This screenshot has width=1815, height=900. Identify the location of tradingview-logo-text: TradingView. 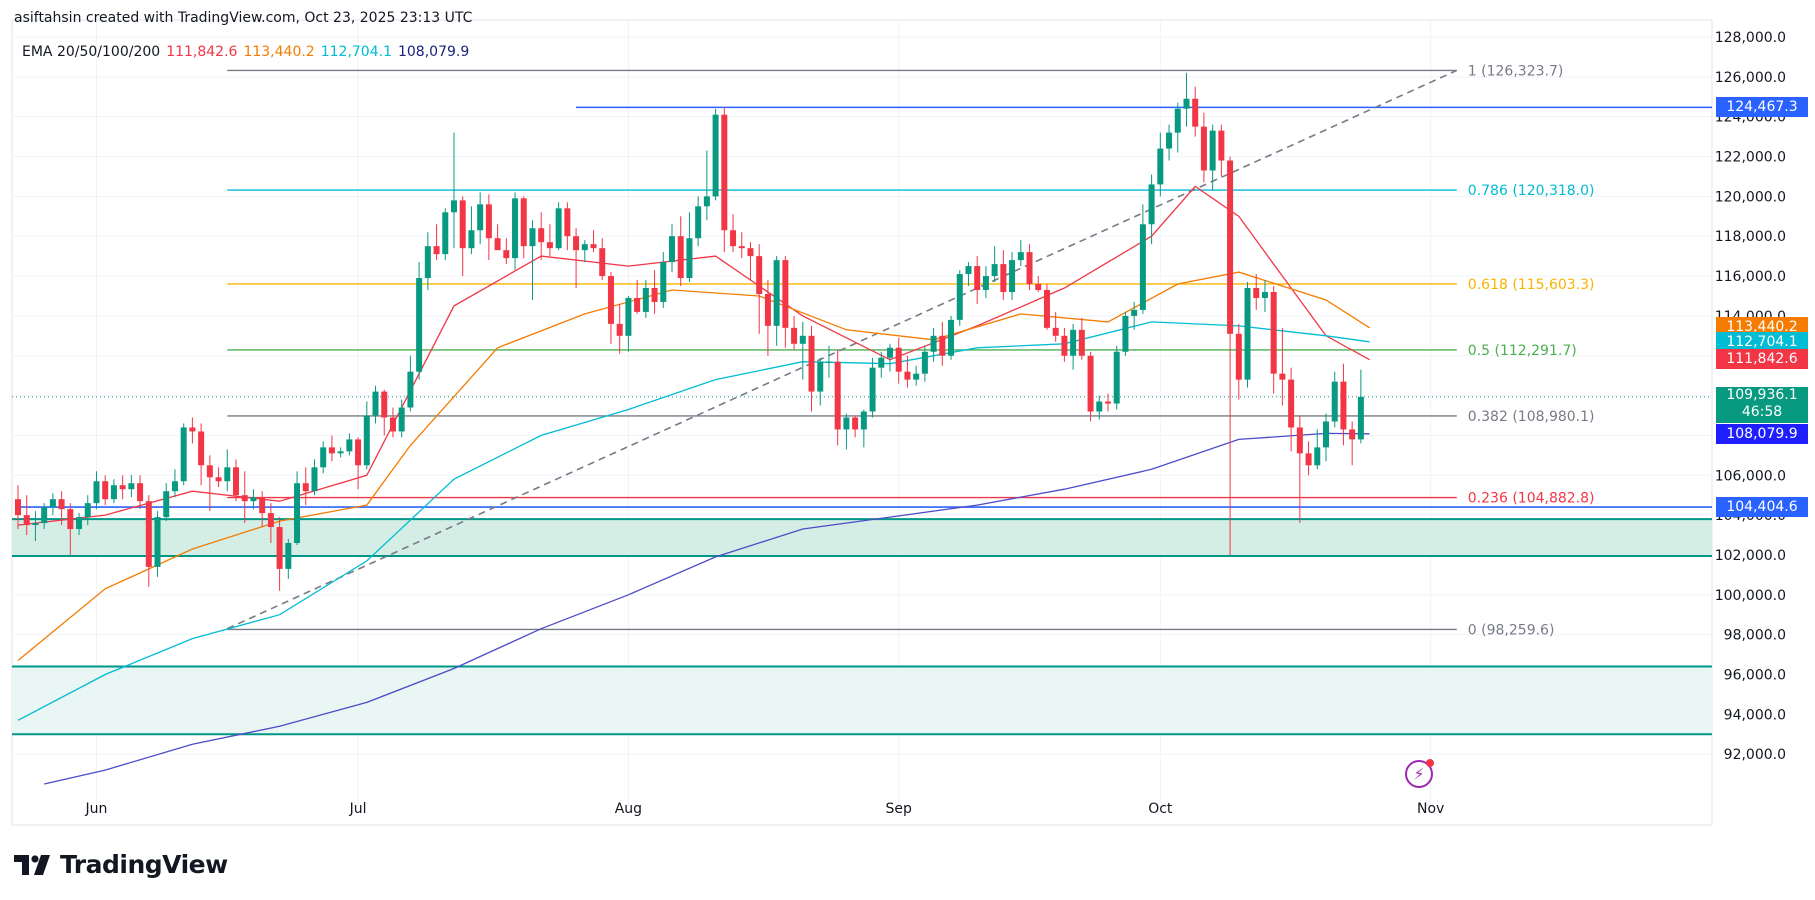
(144, 864).